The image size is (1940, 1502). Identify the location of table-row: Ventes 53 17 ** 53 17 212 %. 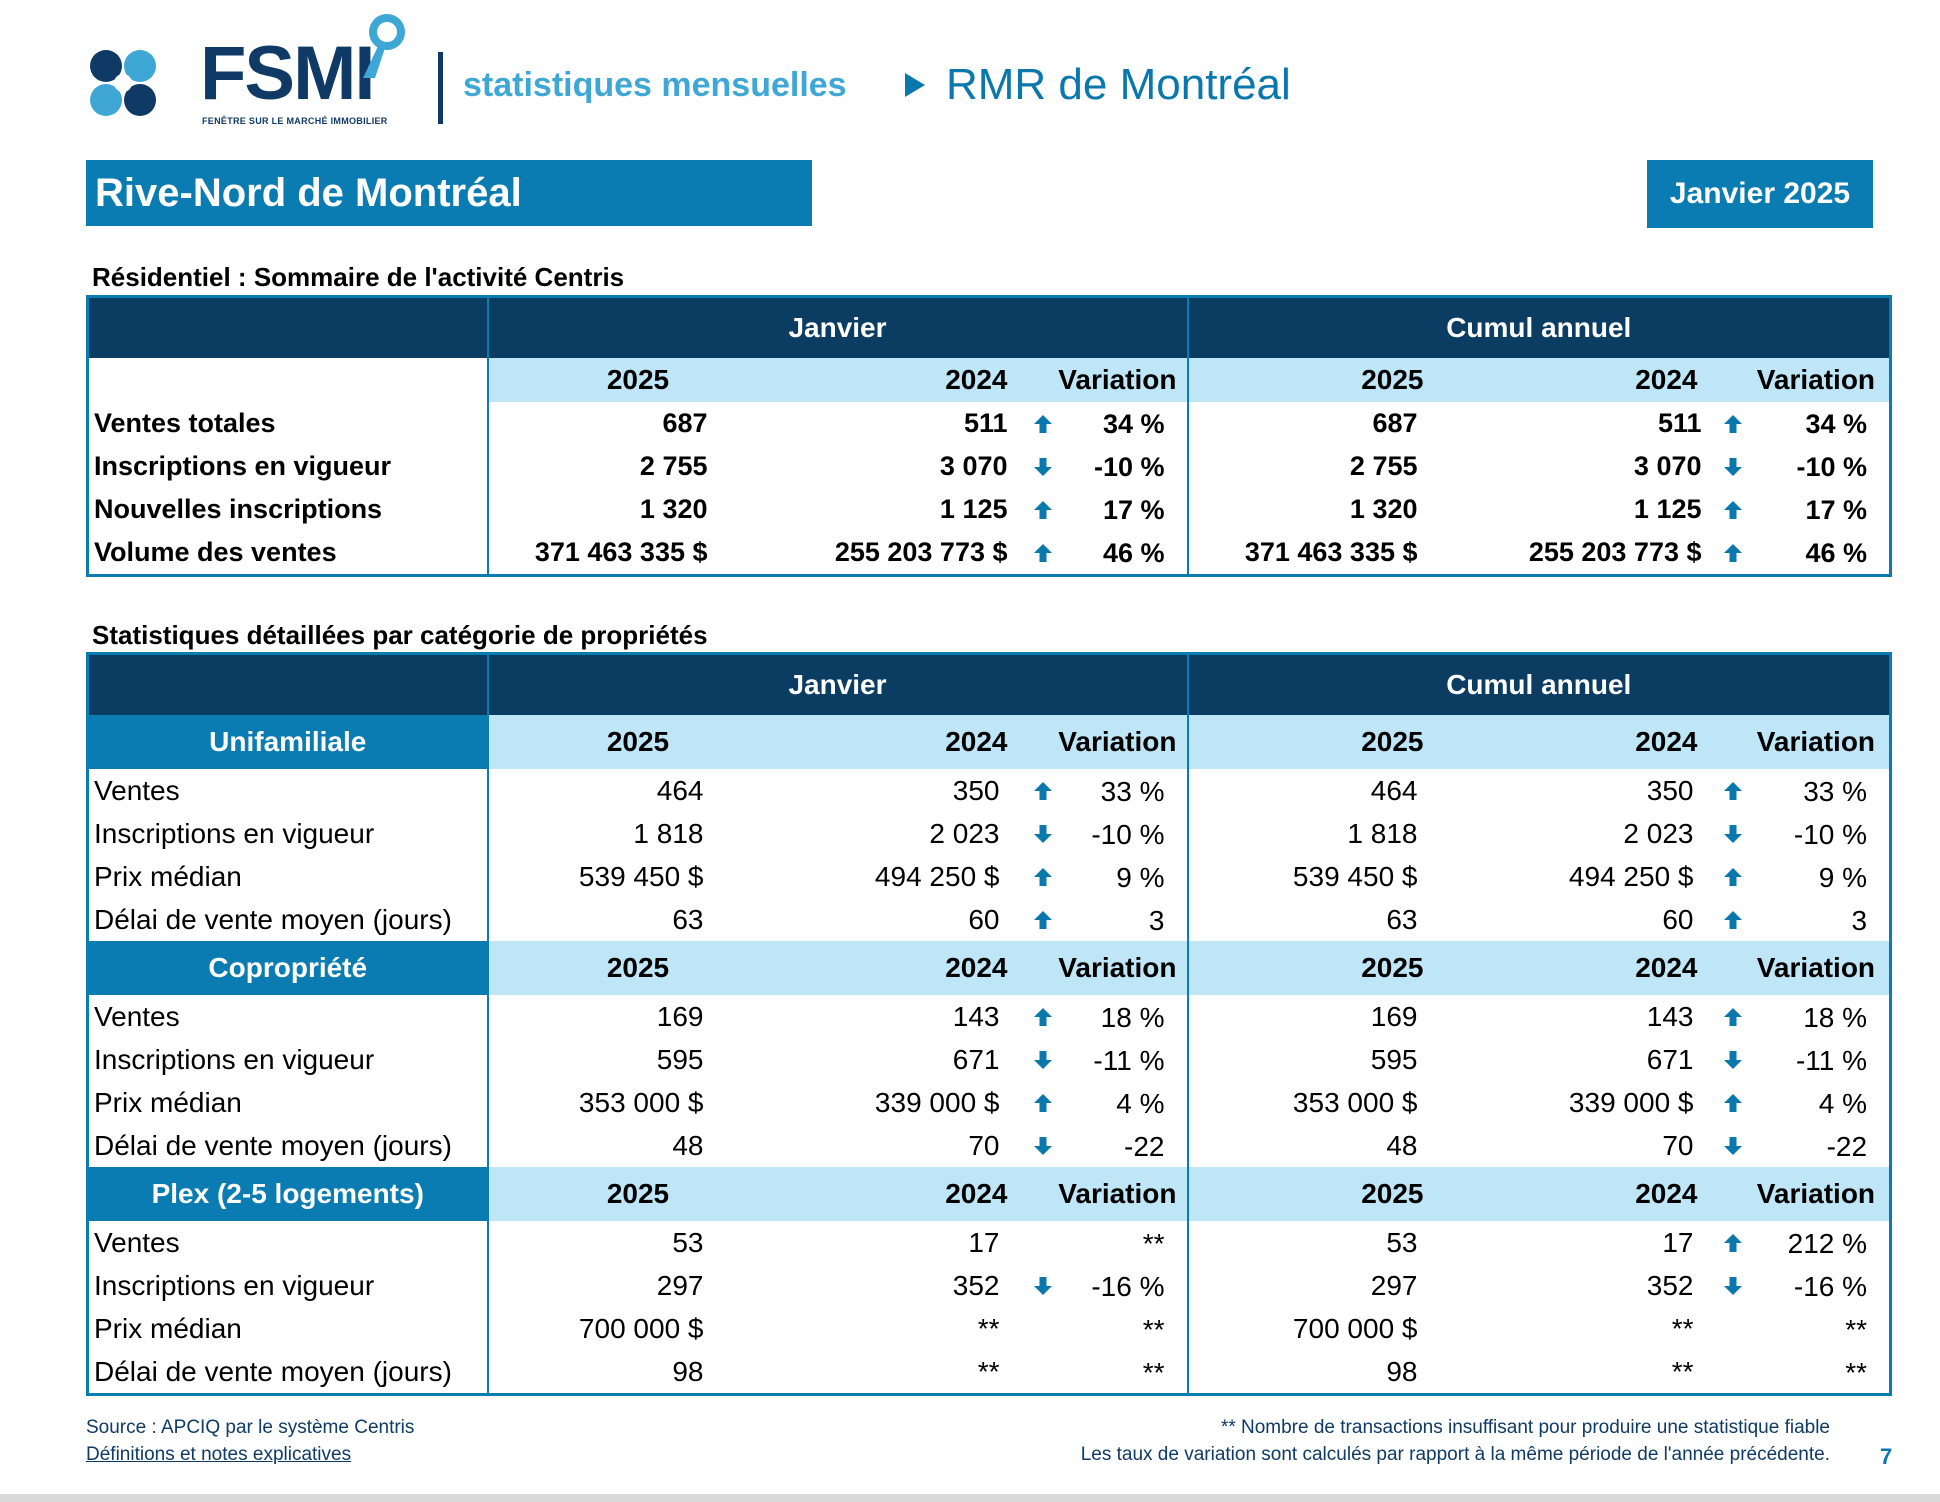
(989, 1242).